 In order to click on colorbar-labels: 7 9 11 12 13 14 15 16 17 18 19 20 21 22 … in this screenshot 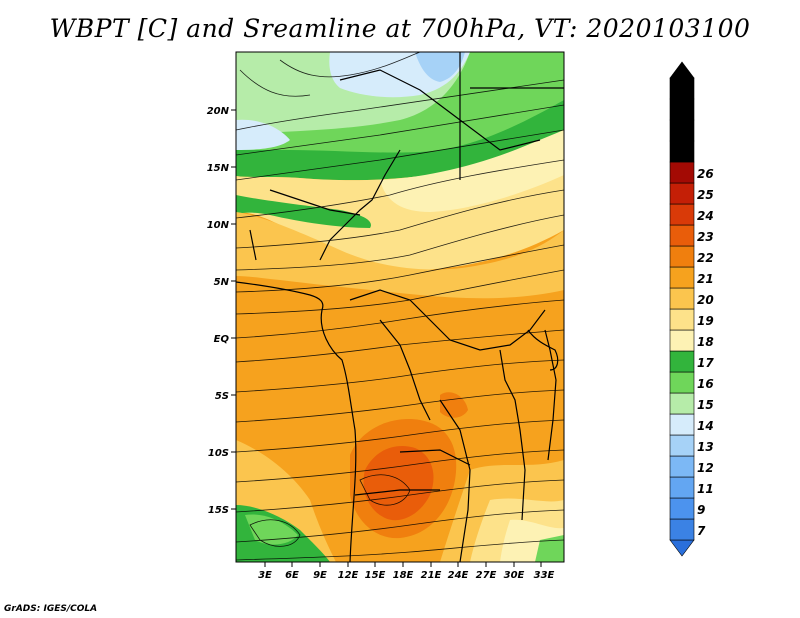, I will do `click(705, 352)`.